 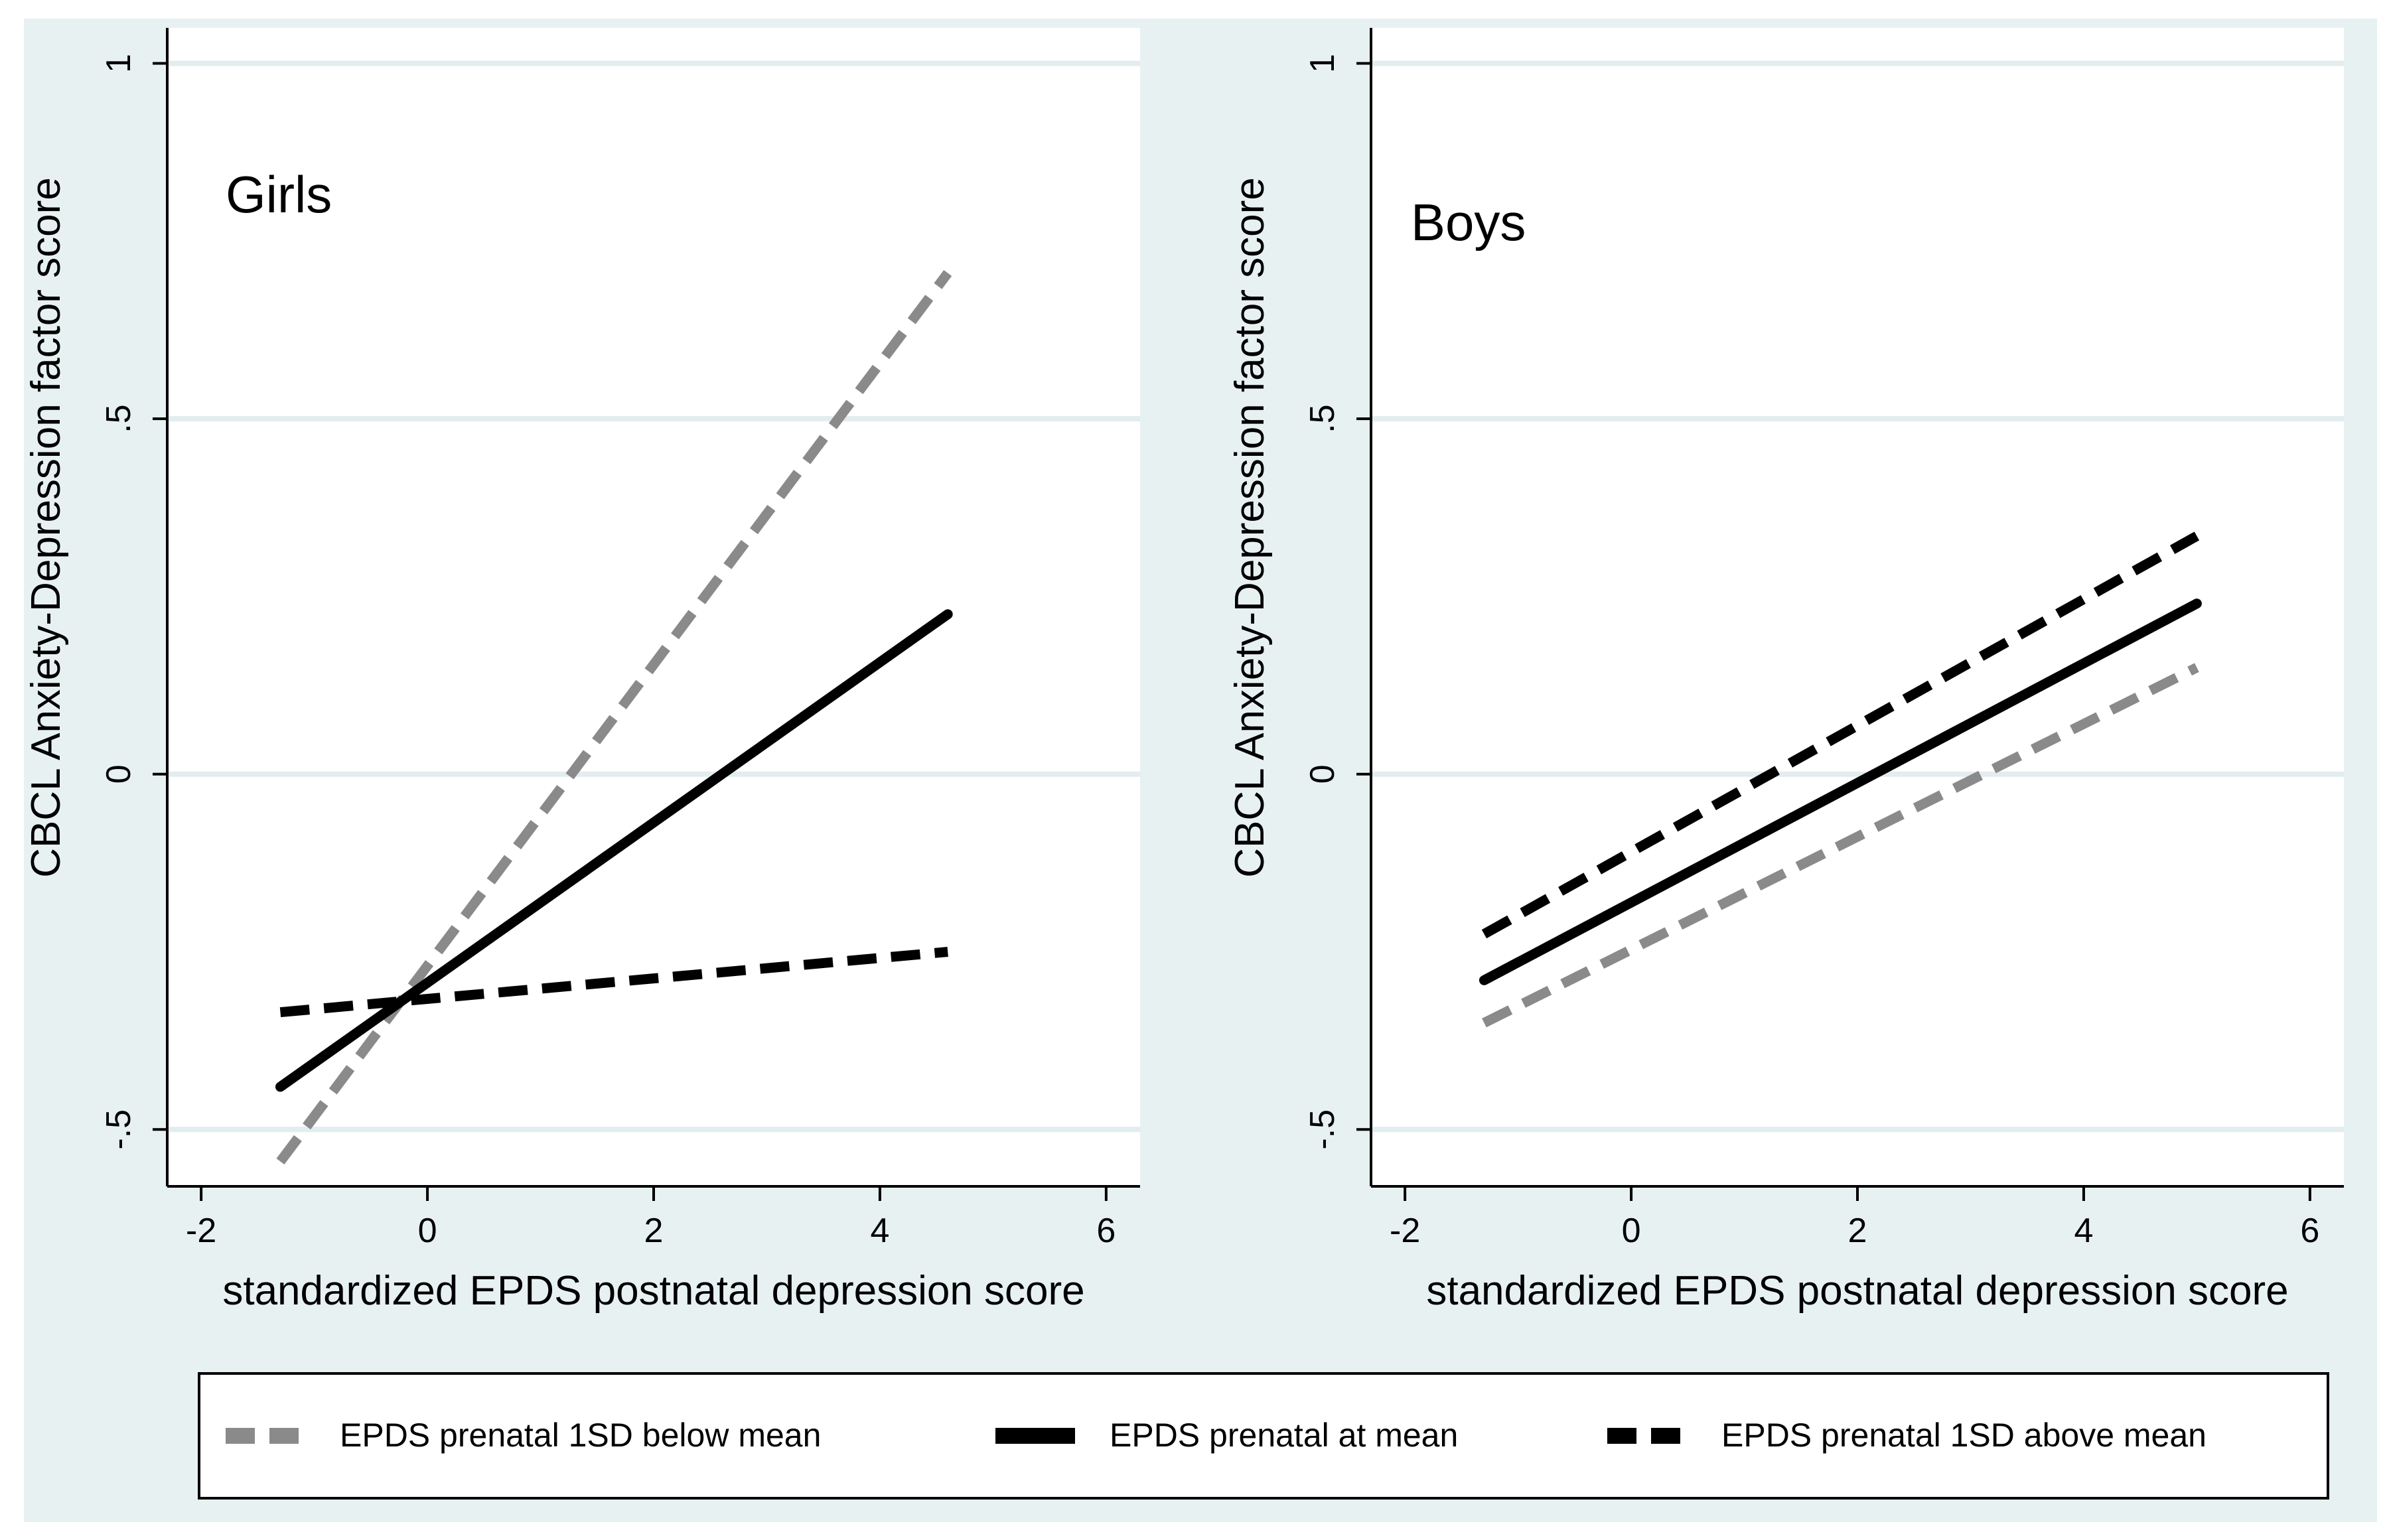 I want to click on legend-label-below-mean: EPDS prenatal 1SD below mean, so click(x=580, y=1435).